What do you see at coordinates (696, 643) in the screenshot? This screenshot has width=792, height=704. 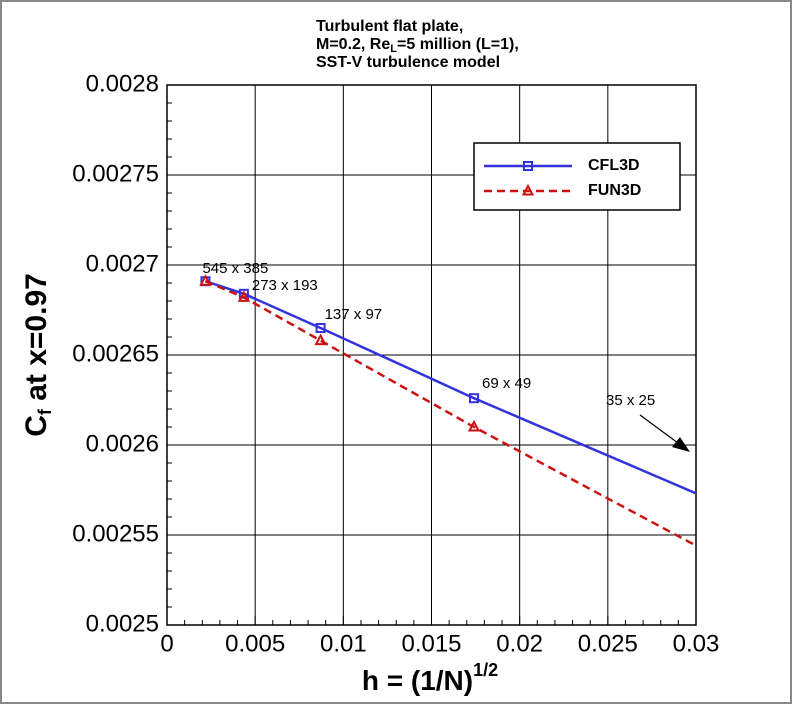 I see `x-tick-label: 0.03` at bounding box center [696, 643].